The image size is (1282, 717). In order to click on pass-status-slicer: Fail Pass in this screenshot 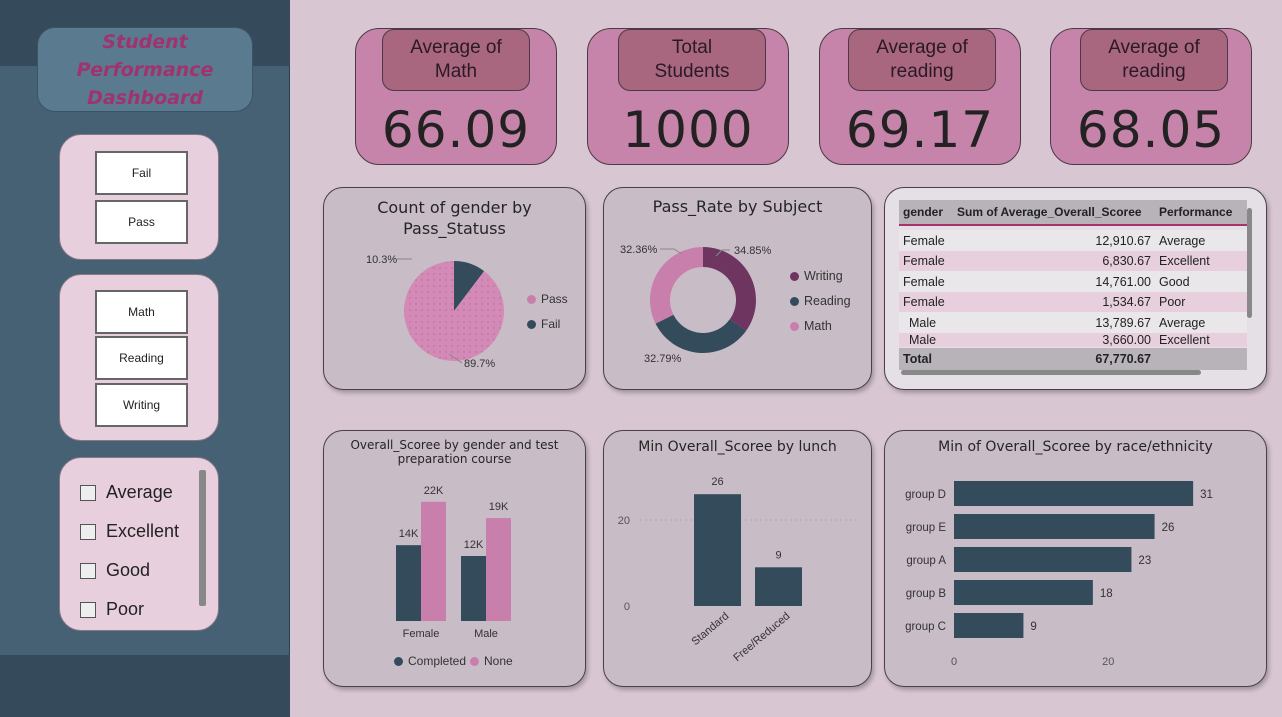, I will do `click(139, 197)`.